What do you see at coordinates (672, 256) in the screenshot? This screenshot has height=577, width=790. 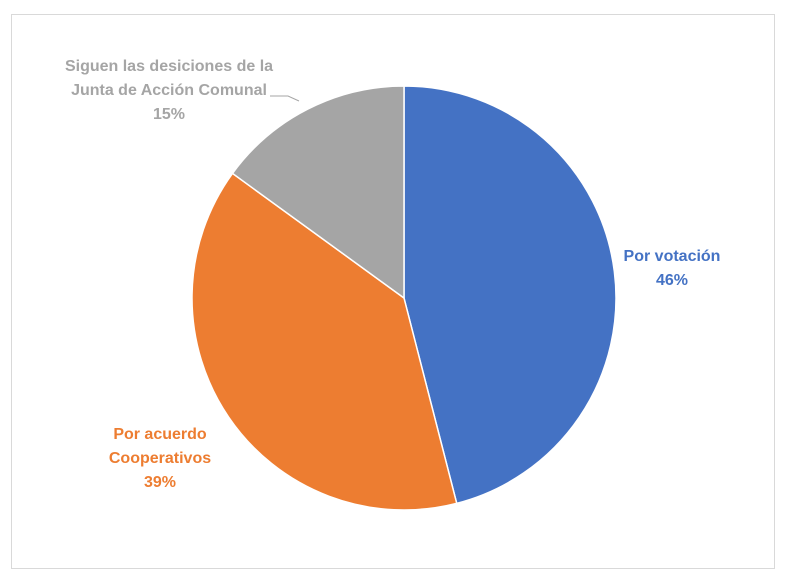 I see `slice-label-1-line-1: Por votación` at bounding box center [672, 256].